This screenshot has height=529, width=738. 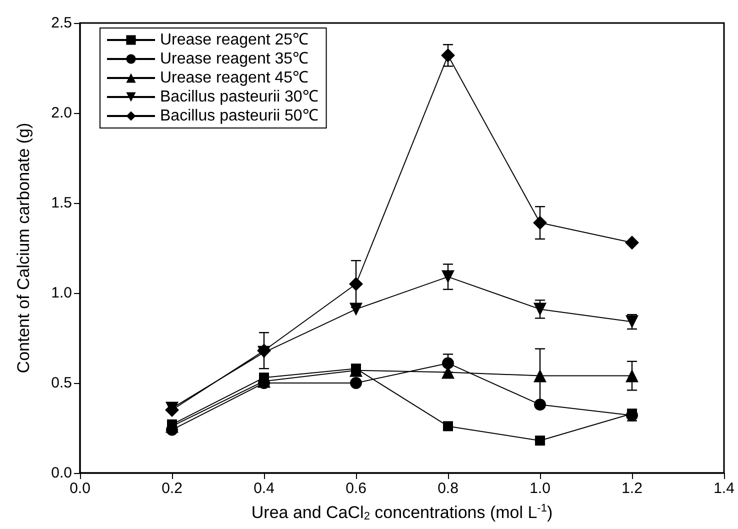 I want to click on y-tick-label: 1.5, so click(x=61, y=203).